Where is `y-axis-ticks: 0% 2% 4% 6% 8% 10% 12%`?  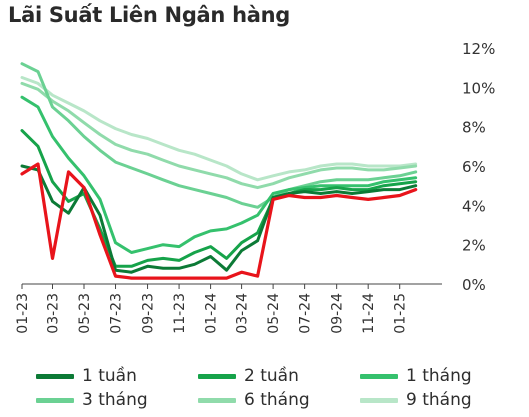
y-axis-ticks: 0% 2% 4% 6% 8% 10% 12% is located at coordinates (478, 167).